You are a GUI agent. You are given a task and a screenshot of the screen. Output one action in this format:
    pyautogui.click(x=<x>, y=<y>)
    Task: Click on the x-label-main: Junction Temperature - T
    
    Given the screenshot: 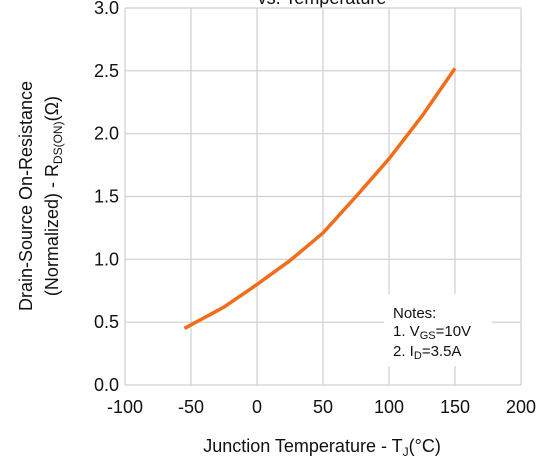 What is the action you would take?
    pyautogui.click(x=302, y=446)
    